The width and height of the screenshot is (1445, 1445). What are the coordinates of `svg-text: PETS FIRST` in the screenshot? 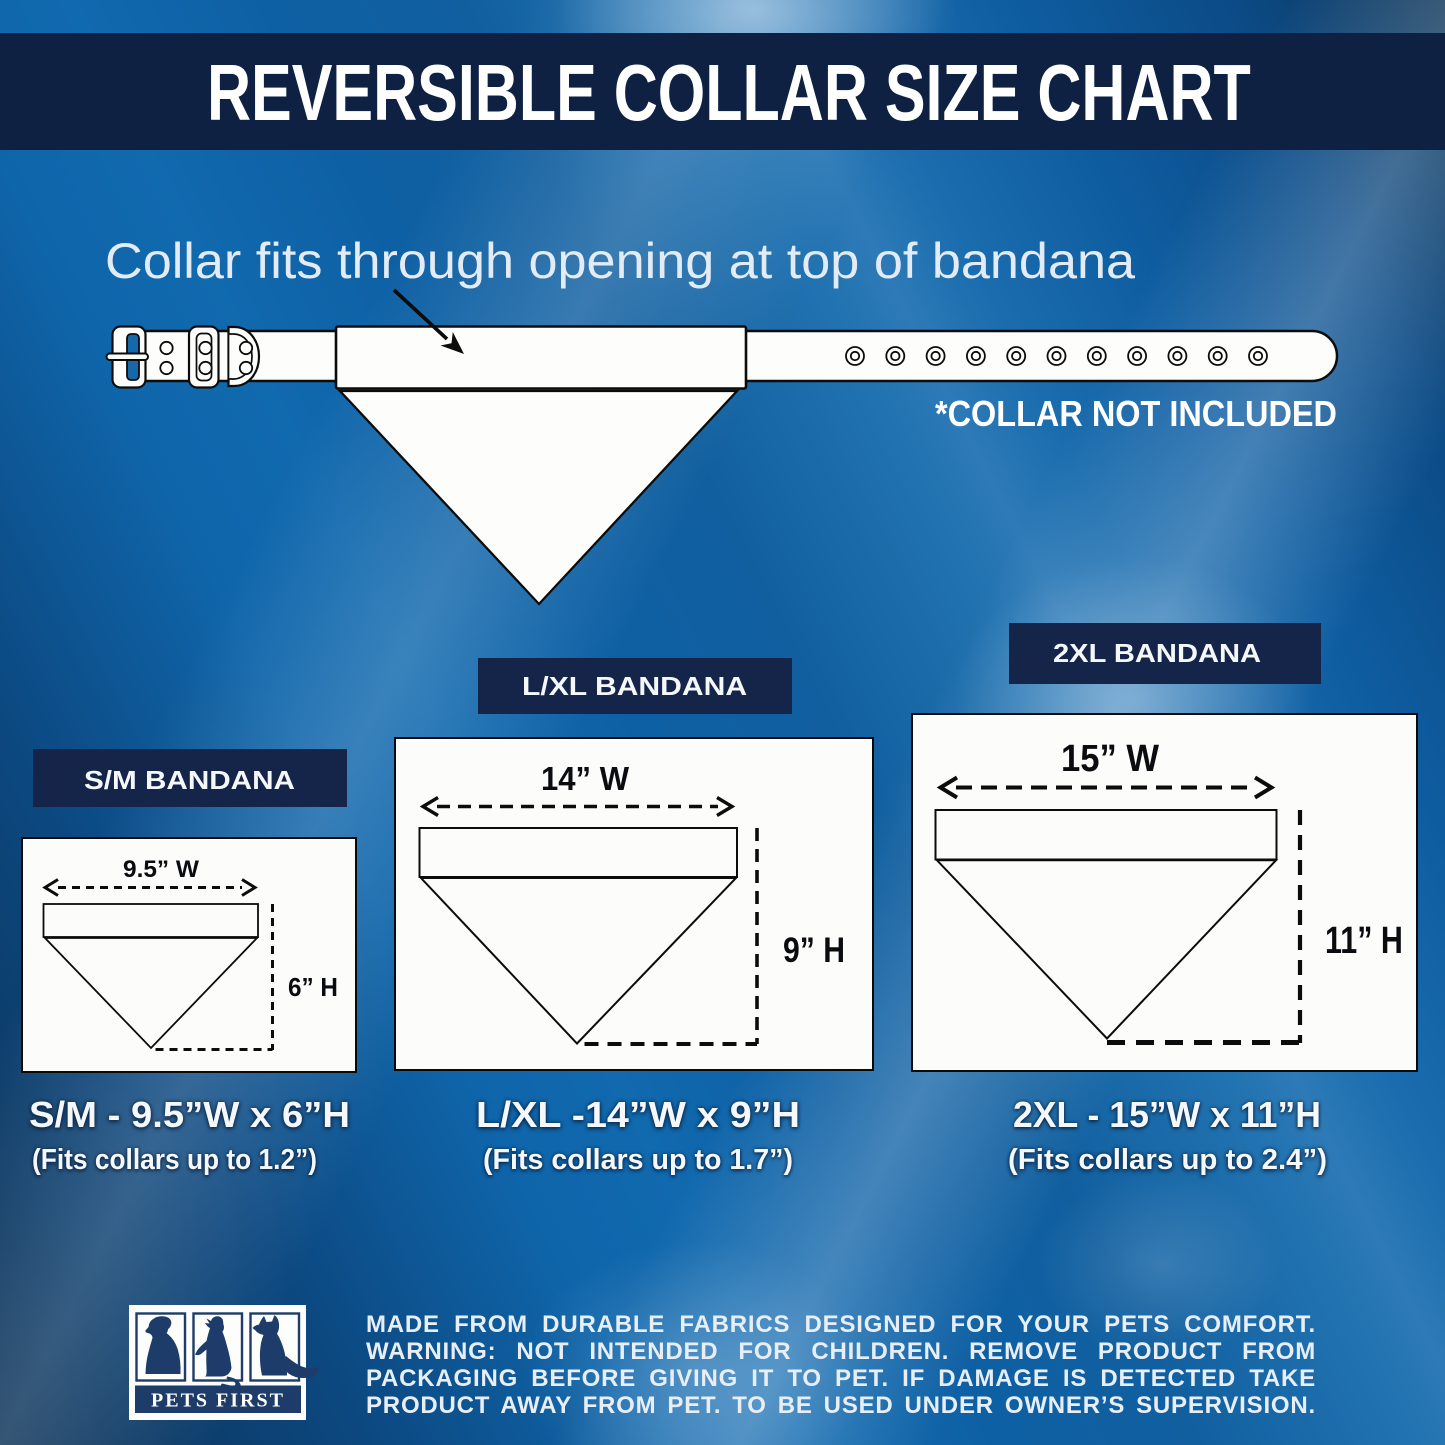 It's located at (218, 1401).